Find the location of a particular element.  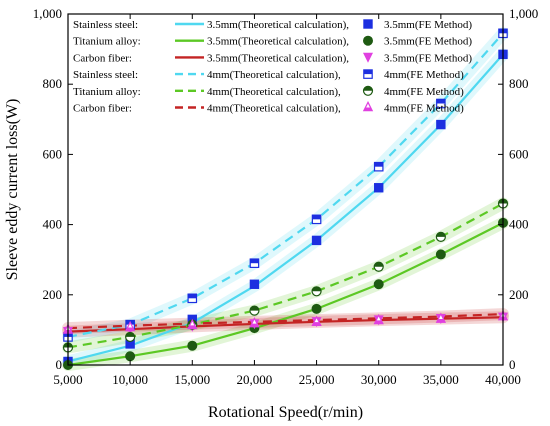

x-tick-label: 30,000 is located at coordinates (379, 379).